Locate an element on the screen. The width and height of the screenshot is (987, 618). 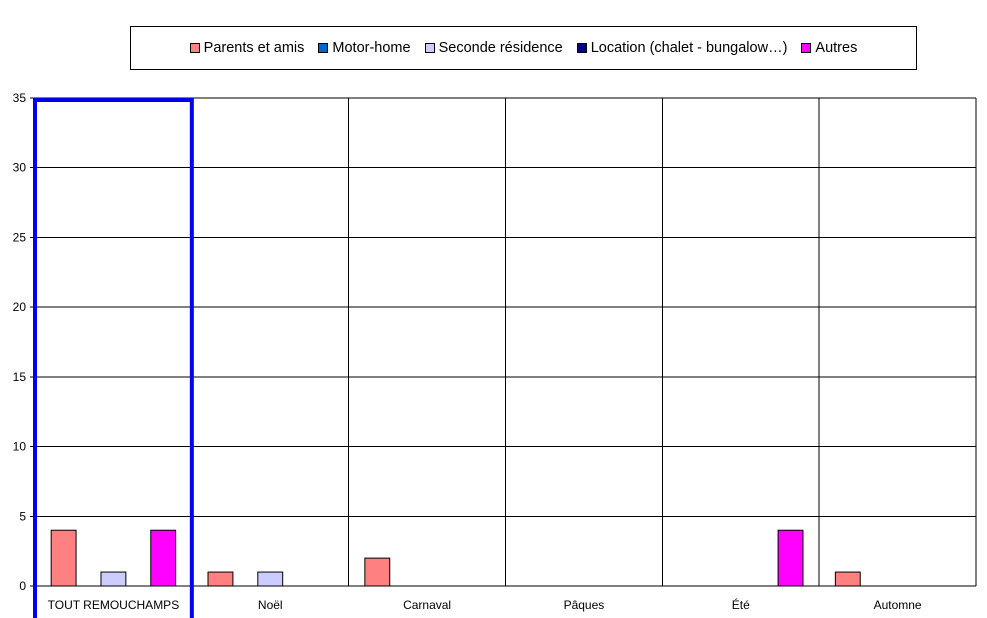
legend-swatch-parents-et-amis is located at coordinates (194, 48).